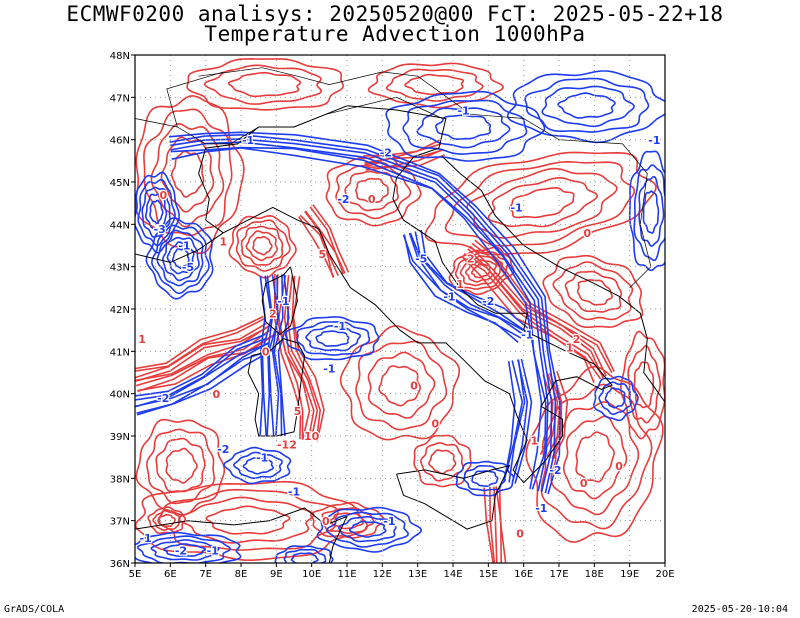  I want to click on lon-label: 8E, so click(241, 574).